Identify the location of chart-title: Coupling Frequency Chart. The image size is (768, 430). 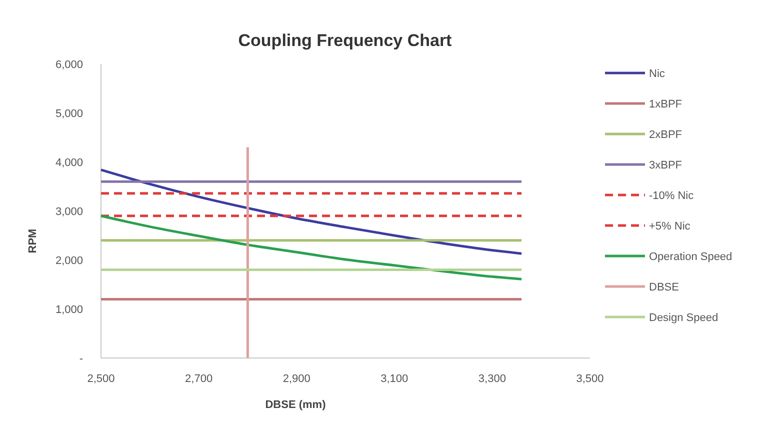
(345, 40).